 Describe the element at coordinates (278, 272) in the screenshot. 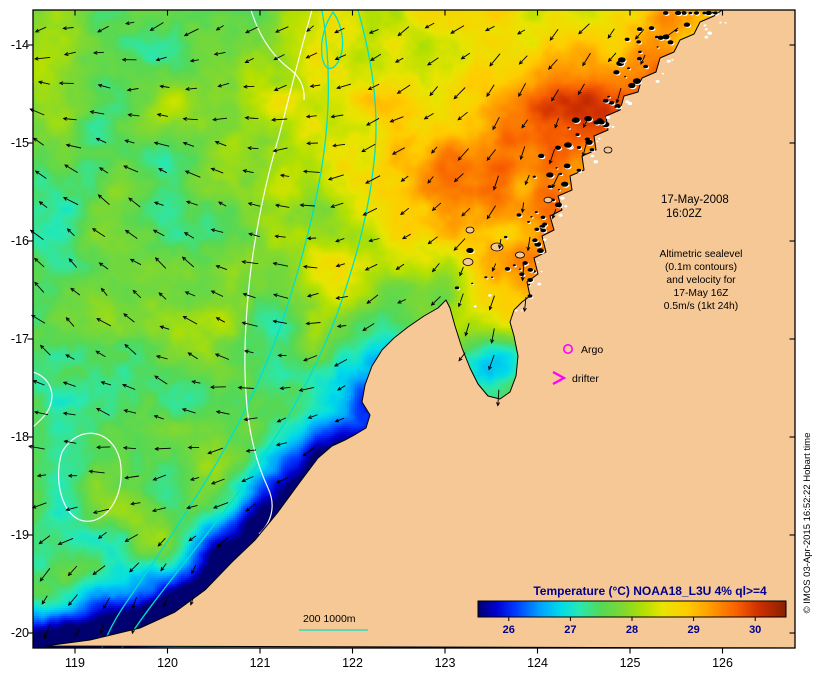

I see `ssh-contour-main` at that location.